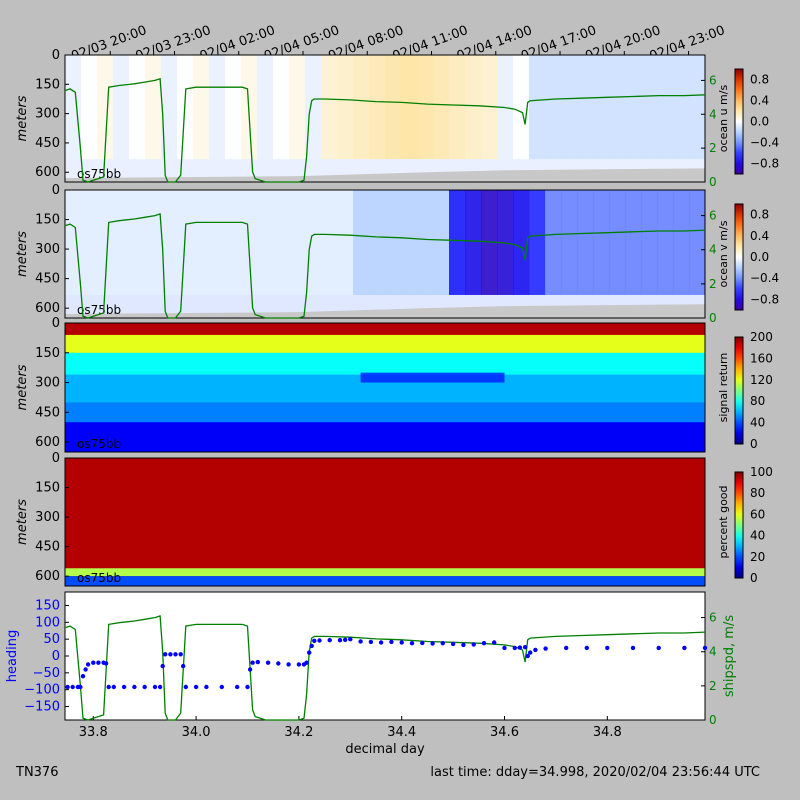  I want to click on heading-tick-label: −100, so click(42, 690).